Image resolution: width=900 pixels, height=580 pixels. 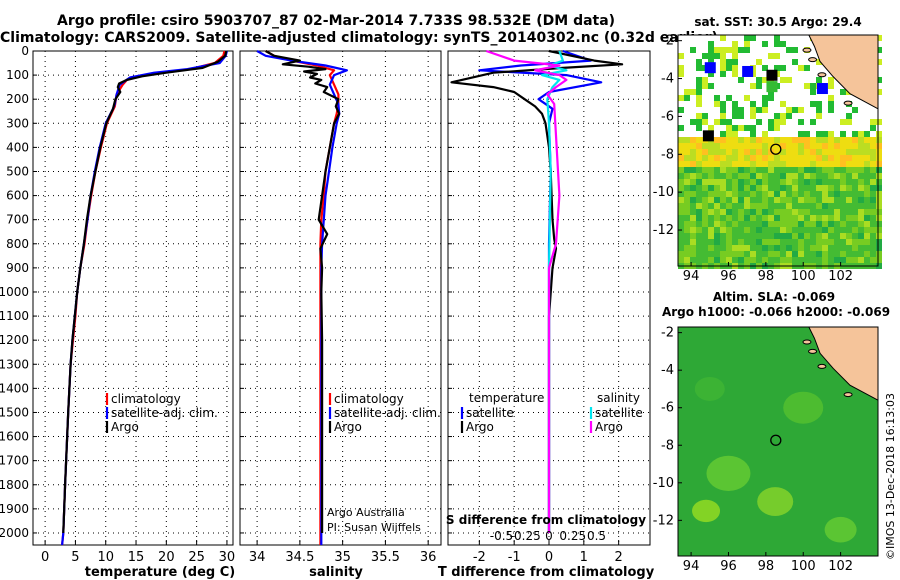 I want to click on difference-legend-temperature-satellite-label: satellite, so click(x=490, y=413).